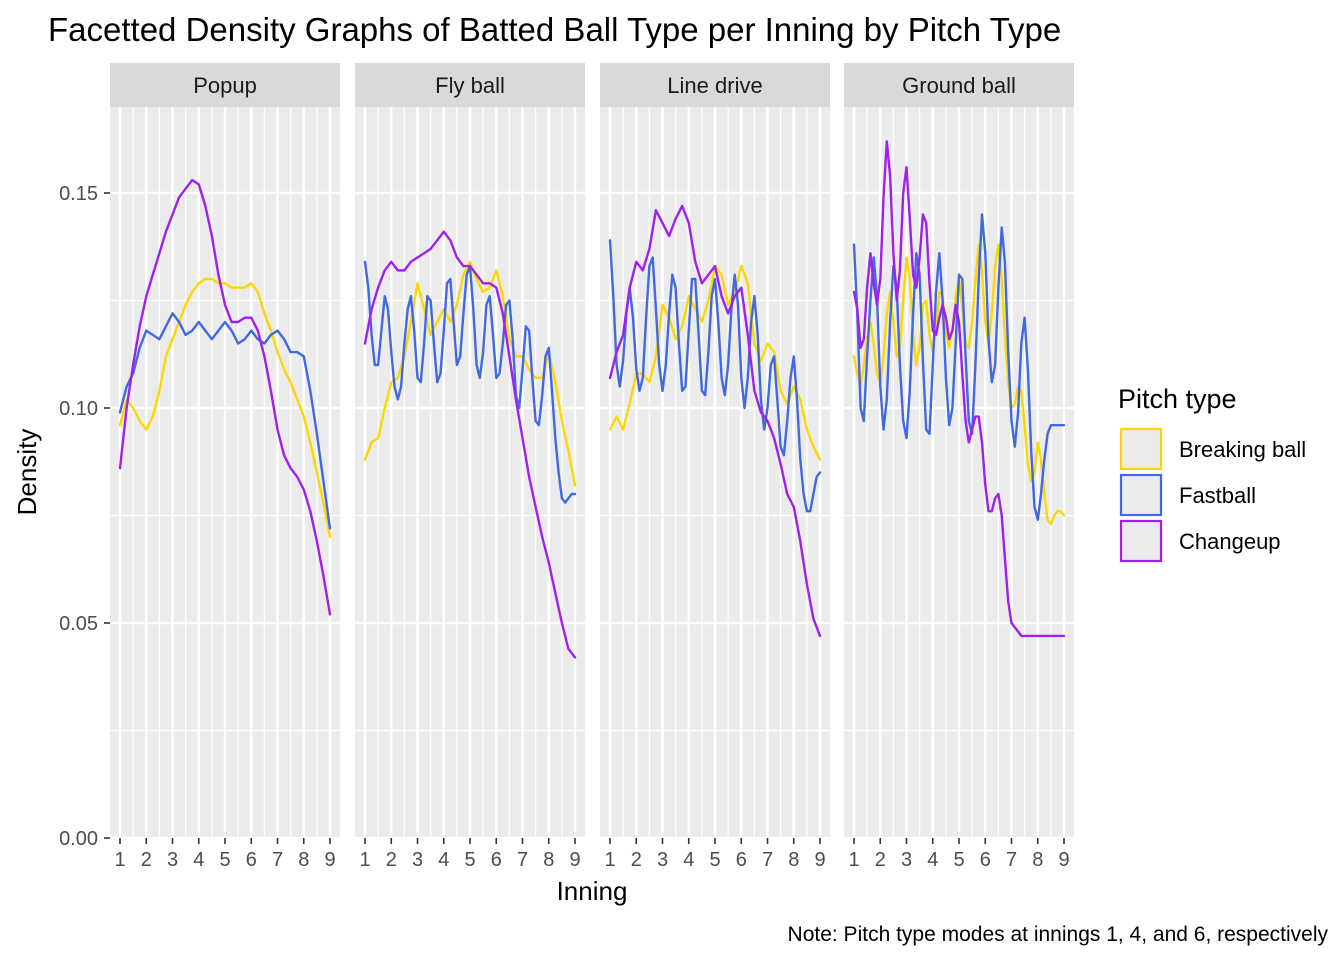 Image resolution: width=1344 pixels, height=960 pixels. What do you see at coordinates (78, 624) in the screenshot?
I see `y-tick-label: 0.05` at bounding box center [78, 624].